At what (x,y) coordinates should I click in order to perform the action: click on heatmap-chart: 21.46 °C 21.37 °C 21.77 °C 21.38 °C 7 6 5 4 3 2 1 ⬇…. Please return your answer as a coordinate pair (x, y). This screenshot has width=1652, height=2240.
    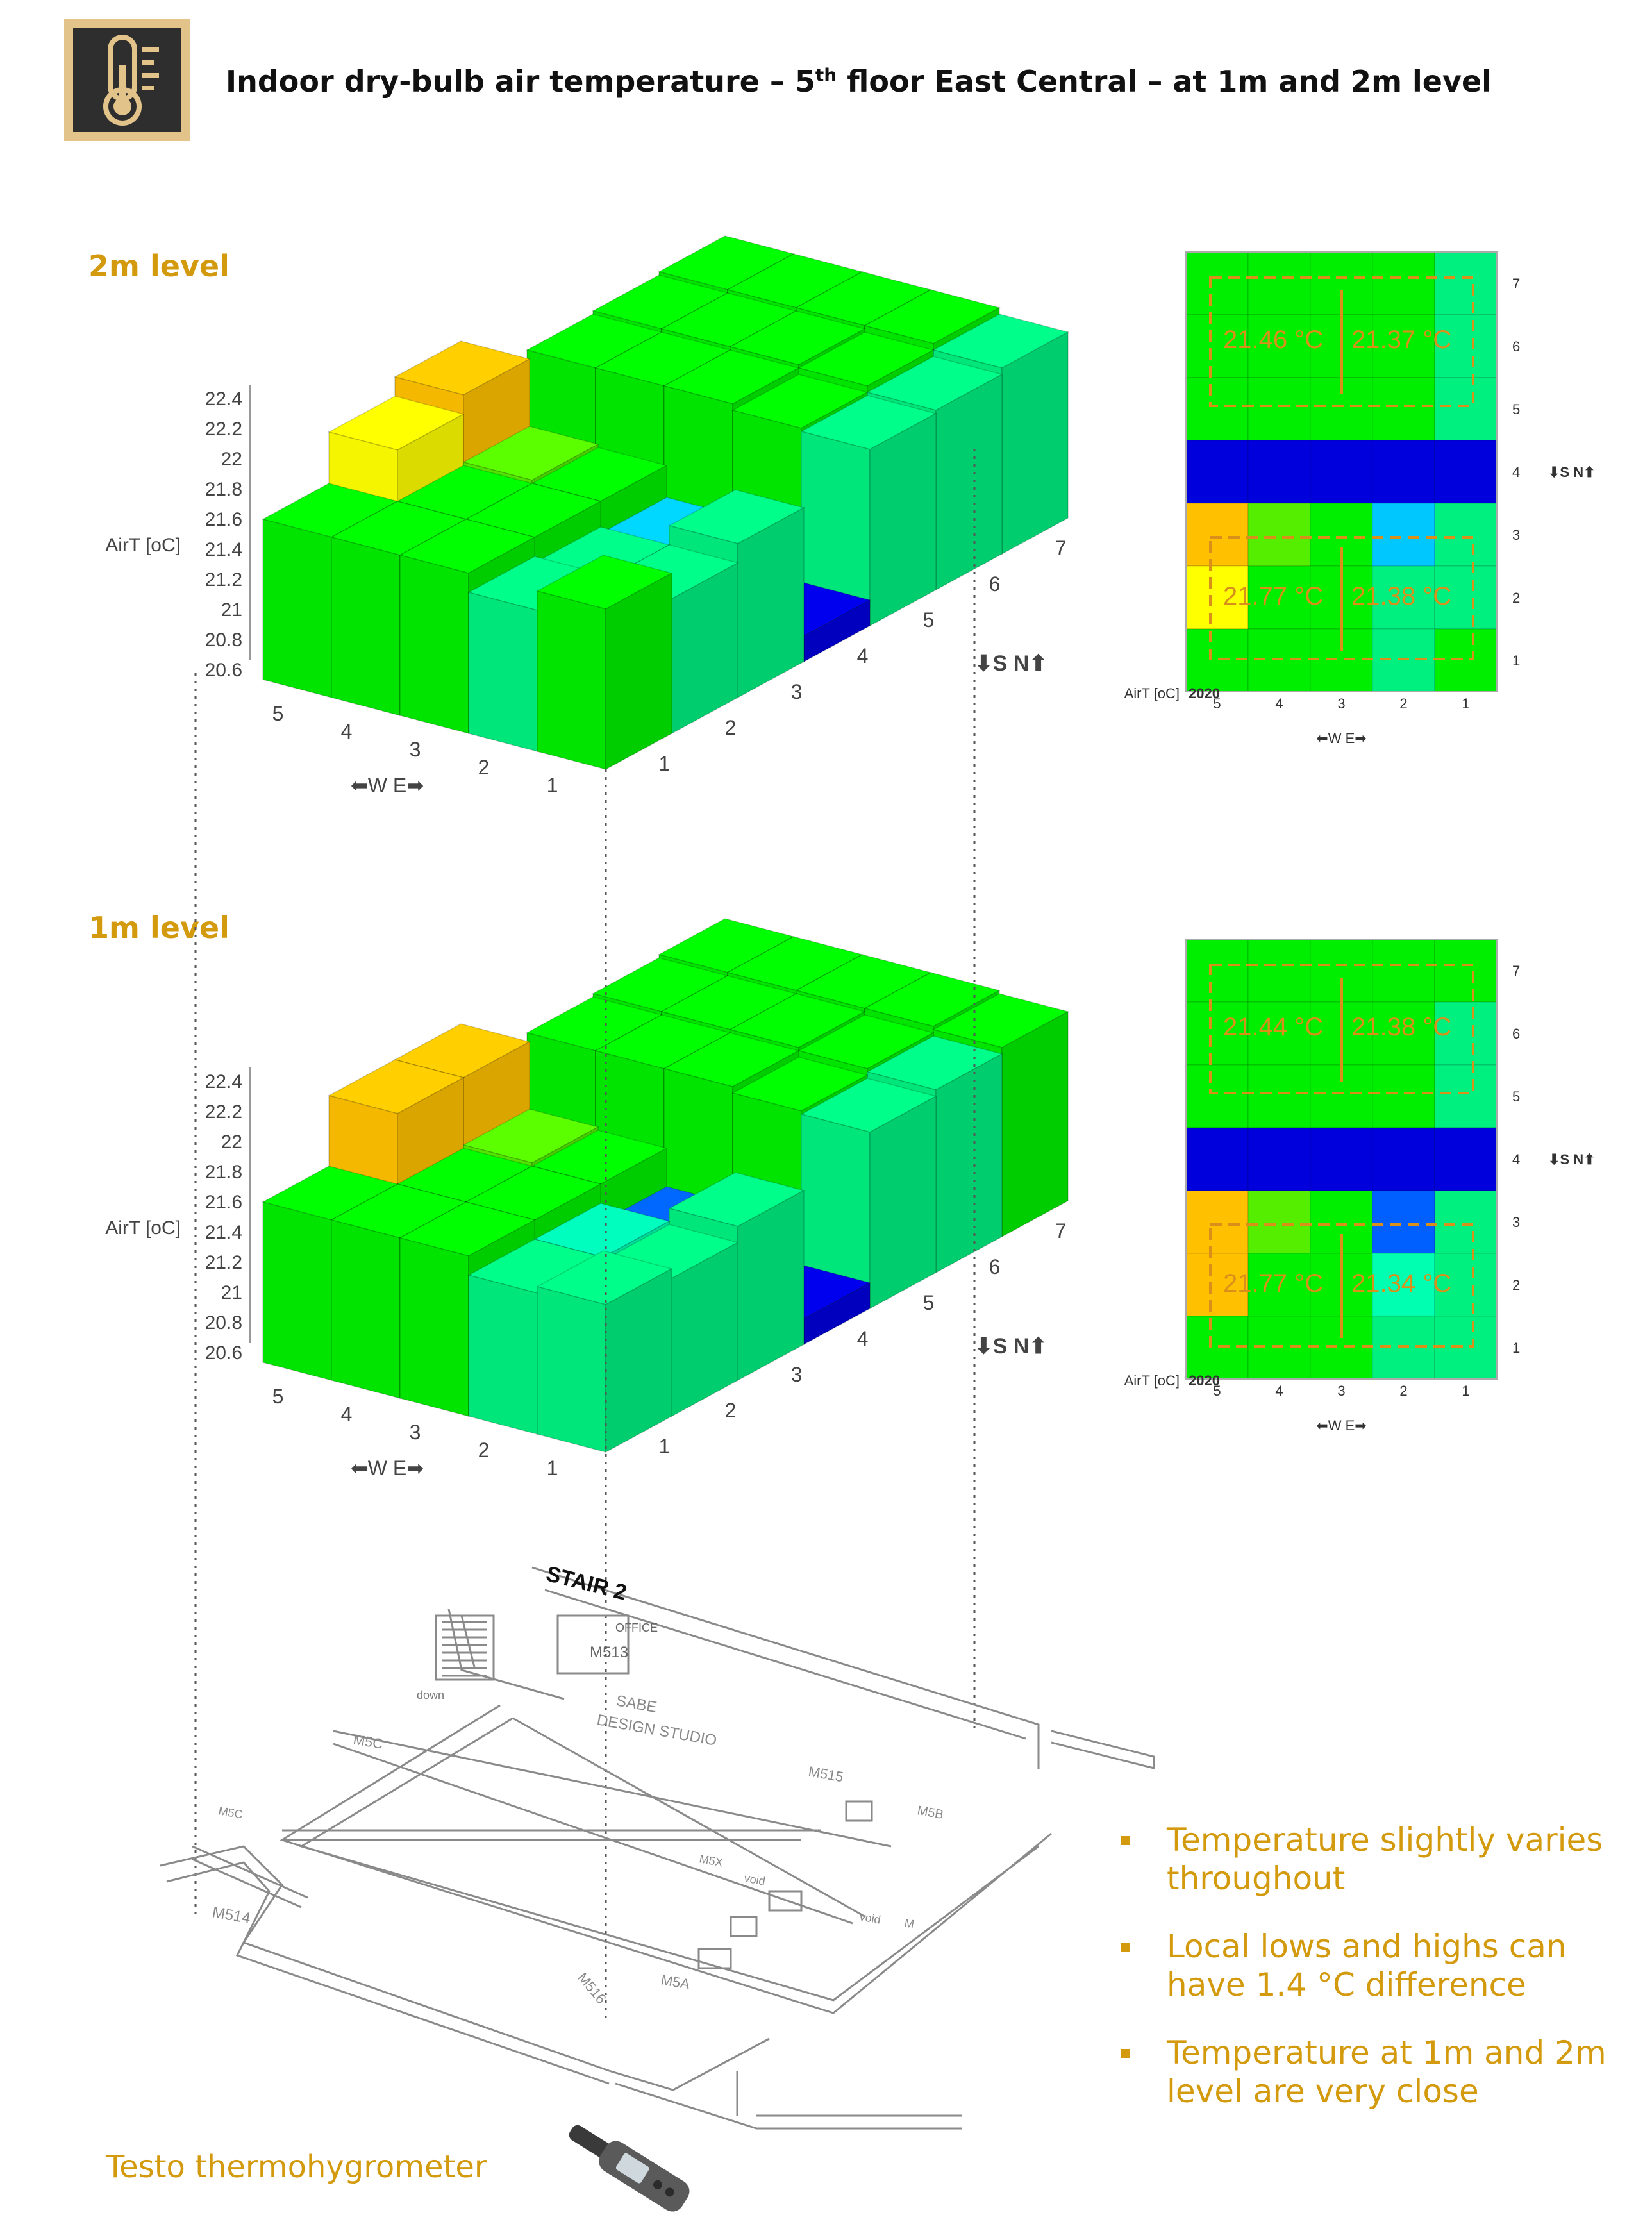
    Looking at the image, I should click on (1360, 498).